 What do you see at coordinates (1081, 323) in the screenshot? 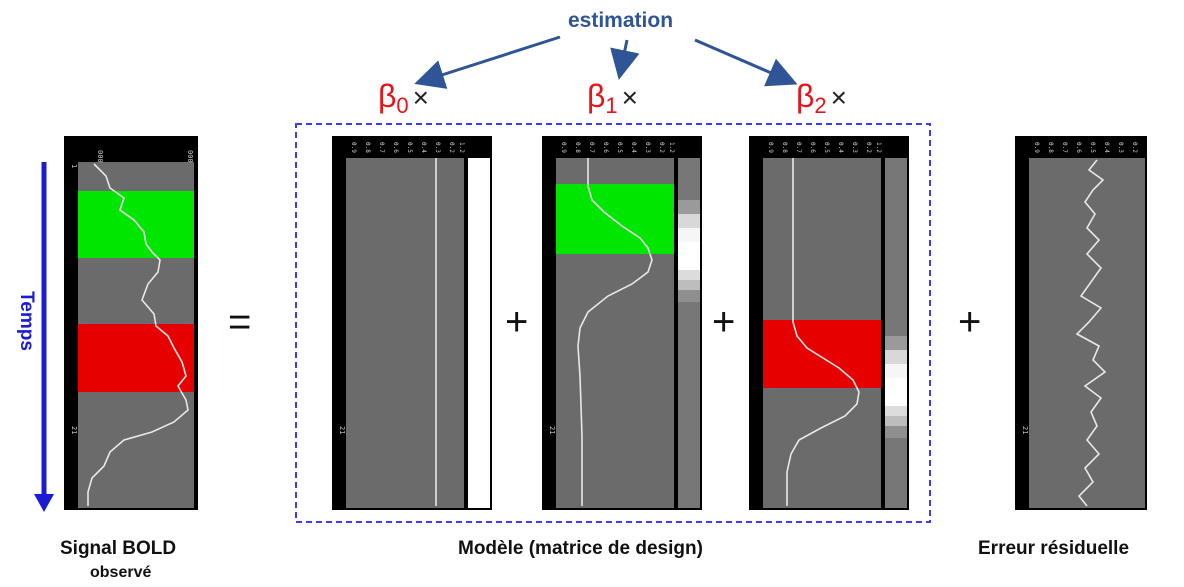
I see `residual-panel: 0.9 0.8 0.7 0.6 0.5 0.4 0.3 0.2 21` at bounding box center [1081, 323].